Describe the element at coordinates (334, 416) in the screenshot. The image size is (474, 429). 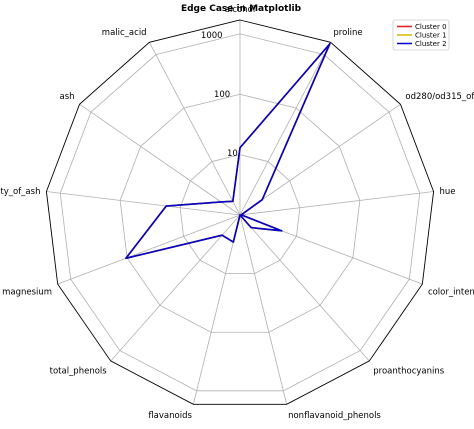
I see `axis-label-nonflavanoid-phenols: nonflavanoid_phenols` at that location.